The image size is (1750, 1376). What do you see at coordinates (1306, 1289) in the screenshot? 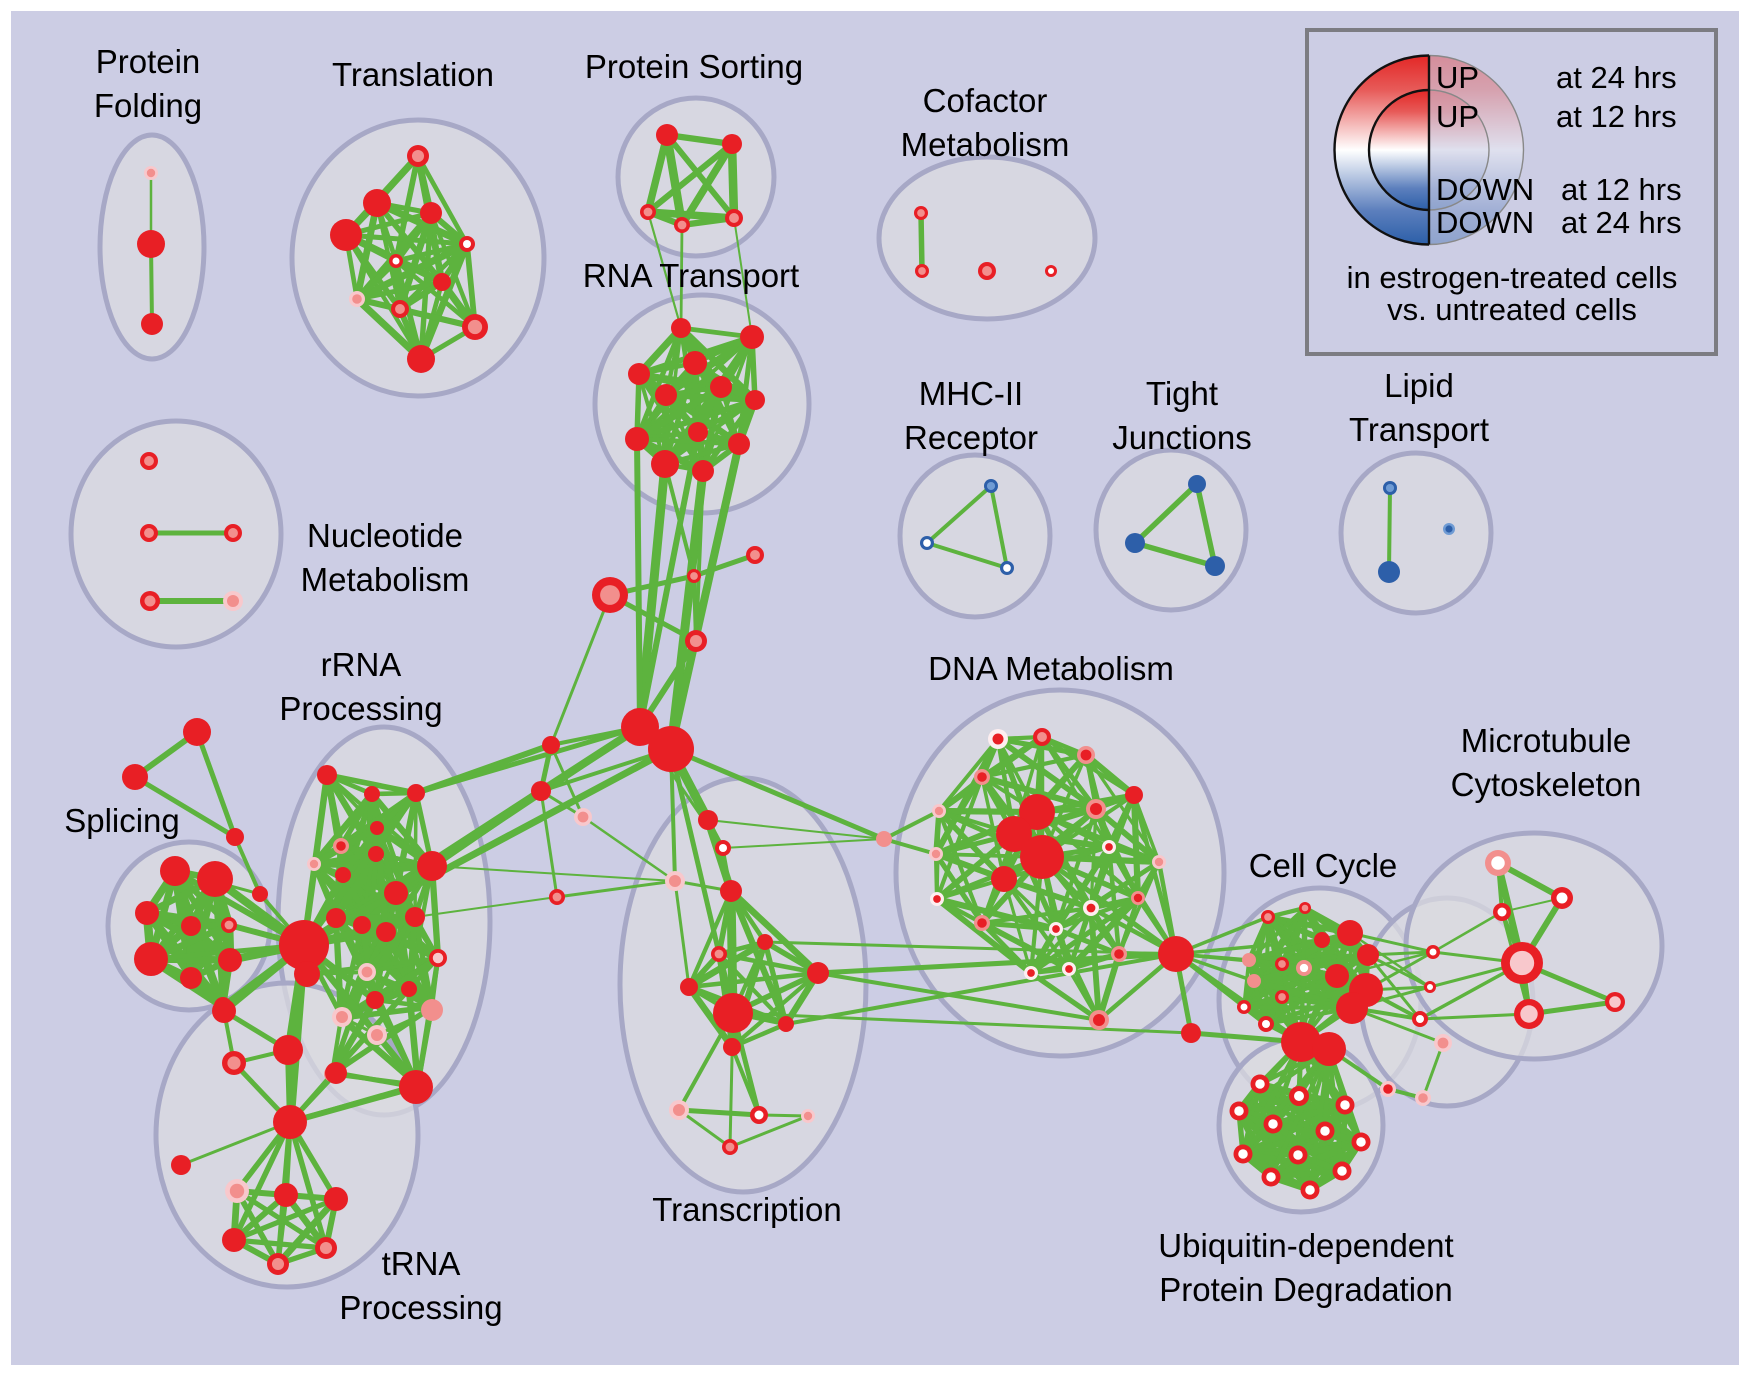
I see `svg-text: Protein Degradation` at bounding box center [1306, 1289].